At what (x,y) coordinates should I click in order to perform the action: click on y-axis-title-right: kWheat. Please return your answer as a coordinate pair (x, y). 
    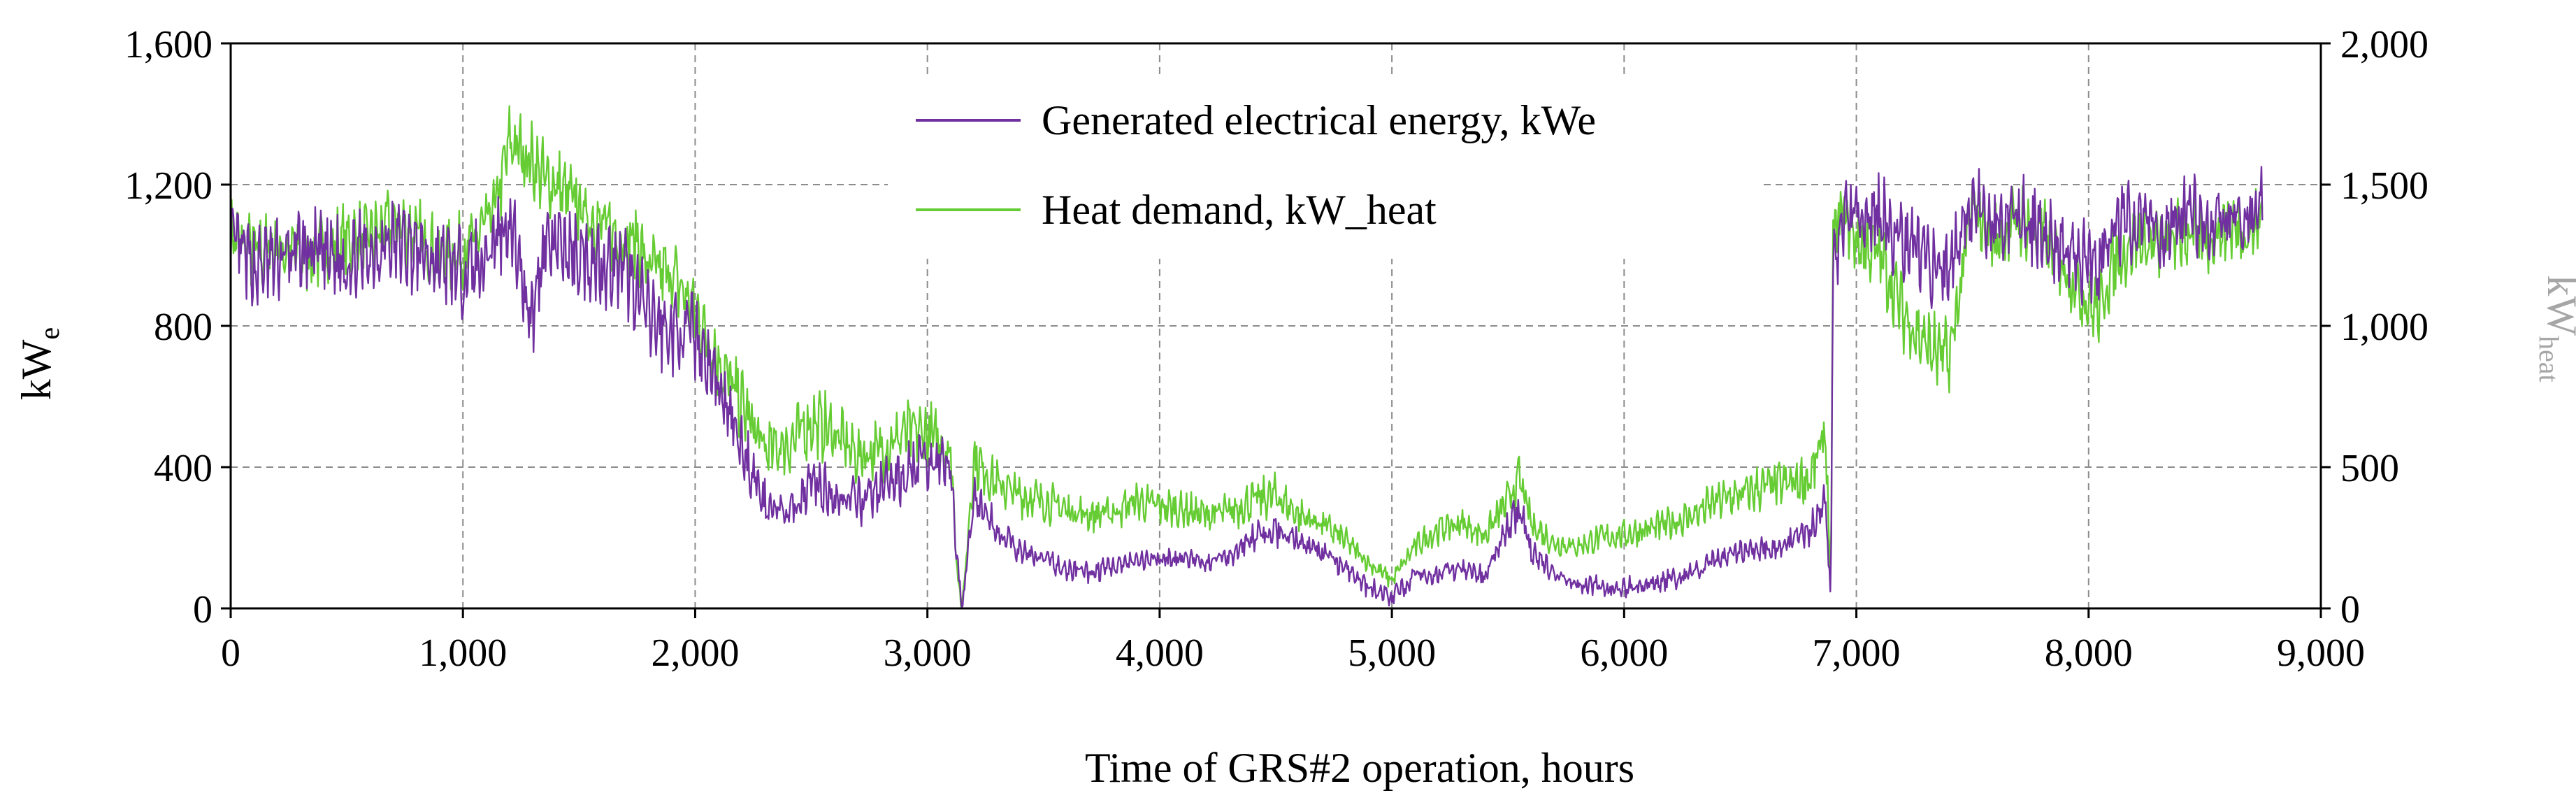
    Looking at the image, I should click on (2554, 328).